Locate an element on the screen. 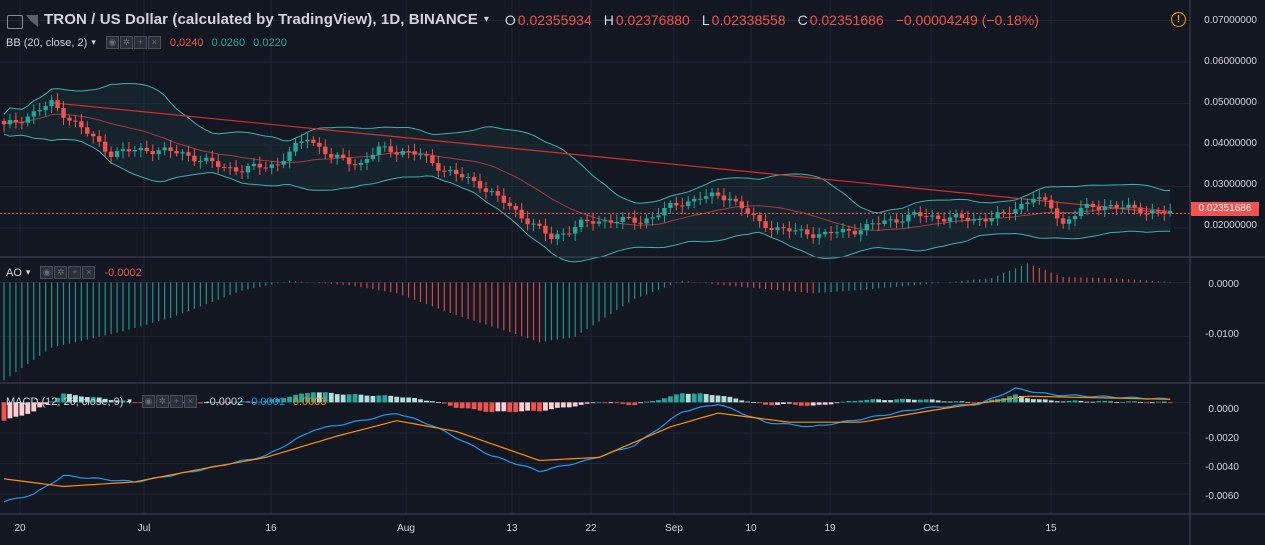 This screenshot has width=1265, height=545. time-axis-label: Oct is located at coordinates (931, 528).